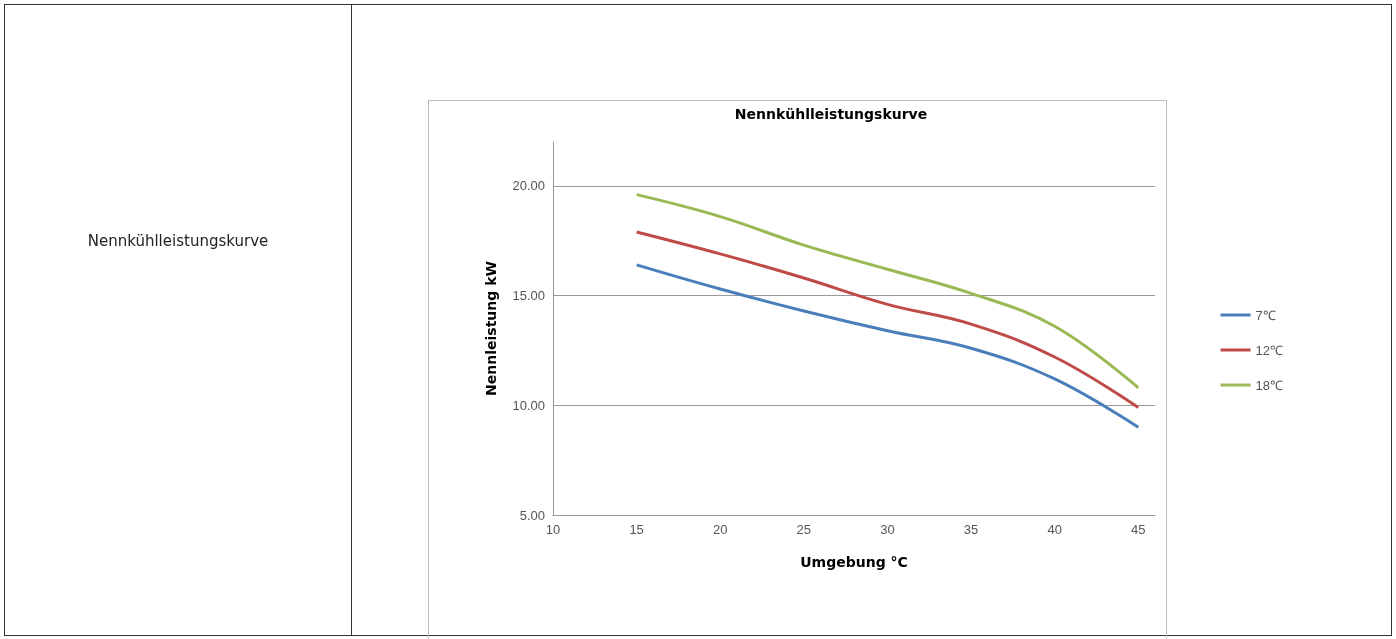  Describe the element at coordinates (720, 529) in the screenshot. I see `x-tick-label: 20` at that location.